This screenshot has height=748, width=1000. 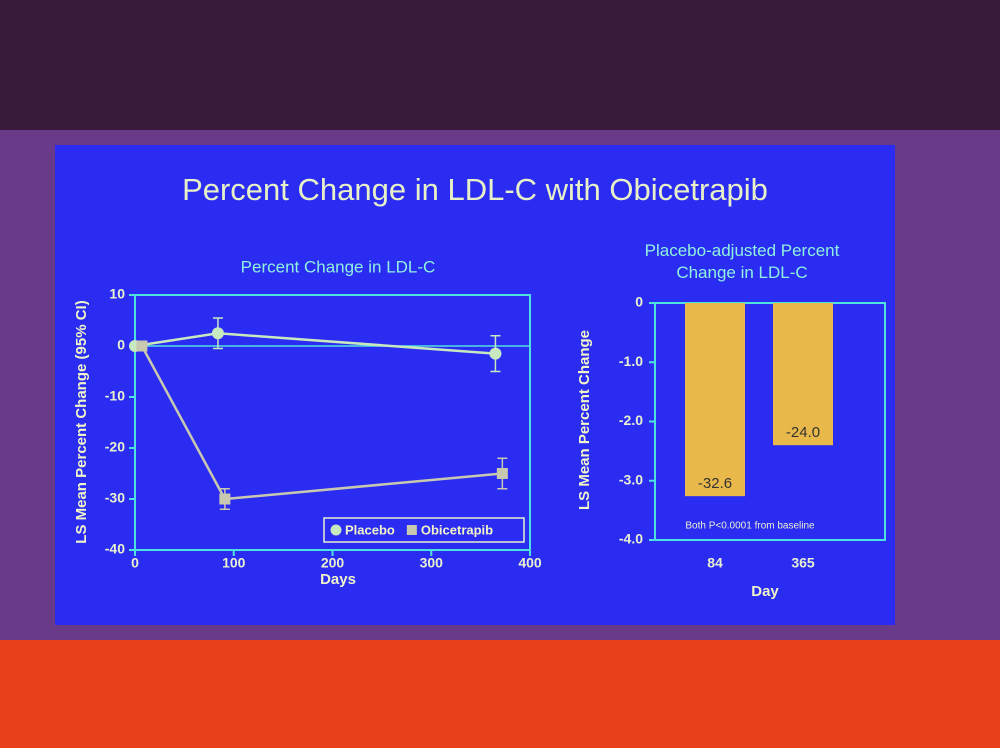 I want to click on x-tick-label: 400, so click(x=530, y=563).